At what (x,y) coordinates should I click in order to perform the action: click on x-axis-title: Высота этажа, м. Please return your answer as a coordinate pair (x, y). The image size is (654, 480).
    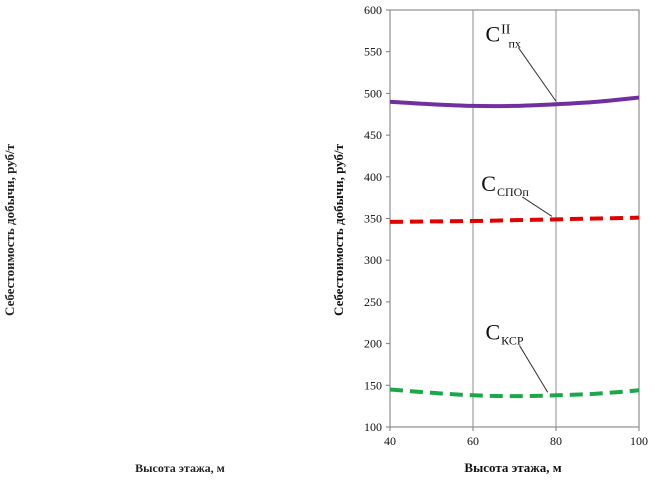
    Looking at the image, I should click on (512, 467).